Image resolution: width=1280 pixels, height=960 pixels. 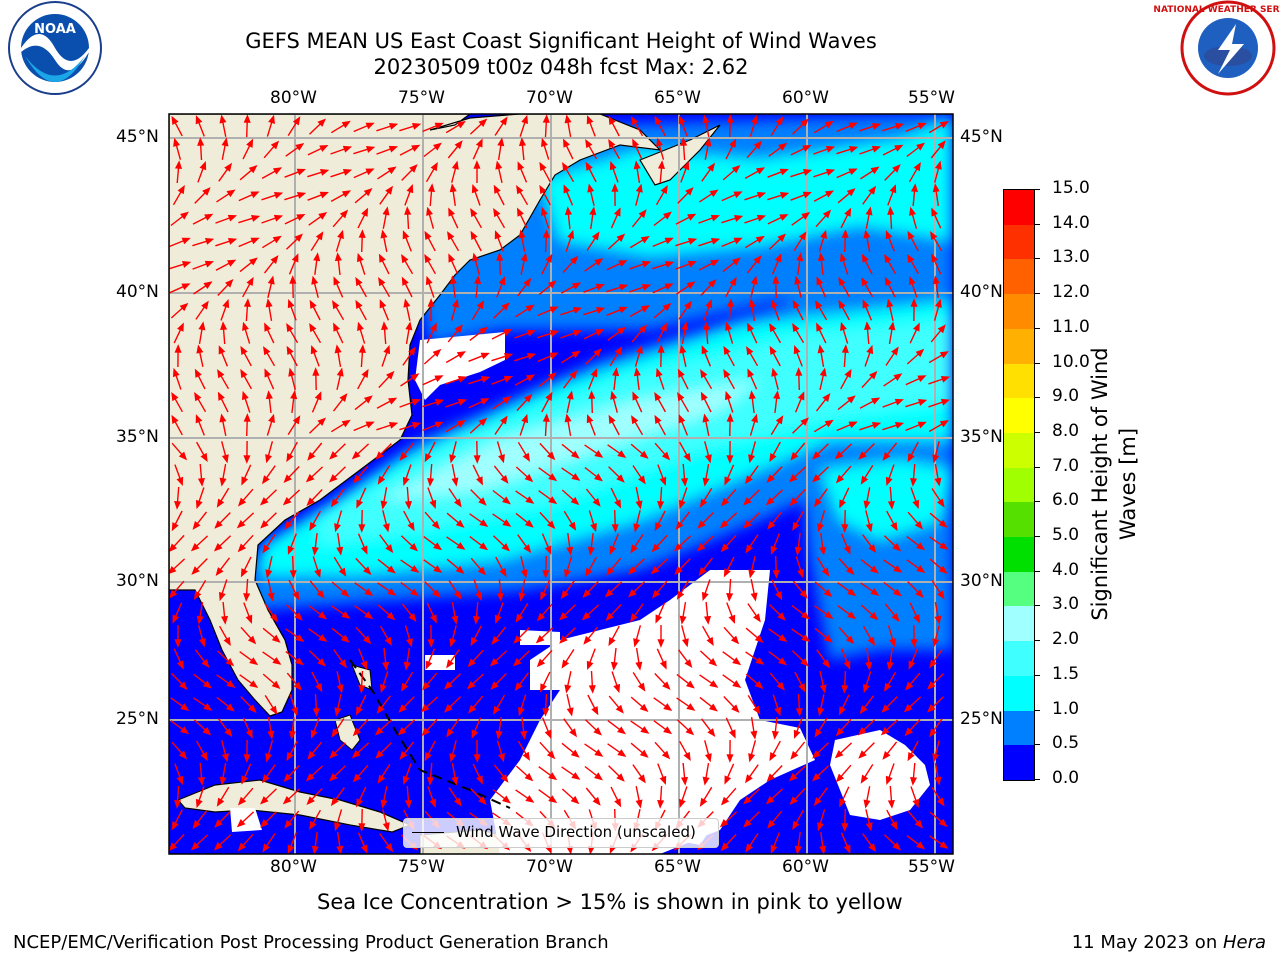 What do you see at coordinates (421, 98) in the screenshot?
I see `lon-label-top: 75°W` at bounding box center [421, 98].